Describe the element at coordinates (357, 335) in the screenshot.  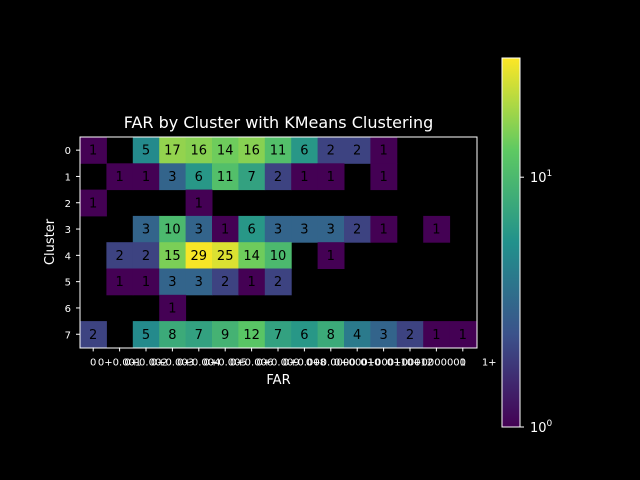
I see `cell-value-label: 4` at that location.